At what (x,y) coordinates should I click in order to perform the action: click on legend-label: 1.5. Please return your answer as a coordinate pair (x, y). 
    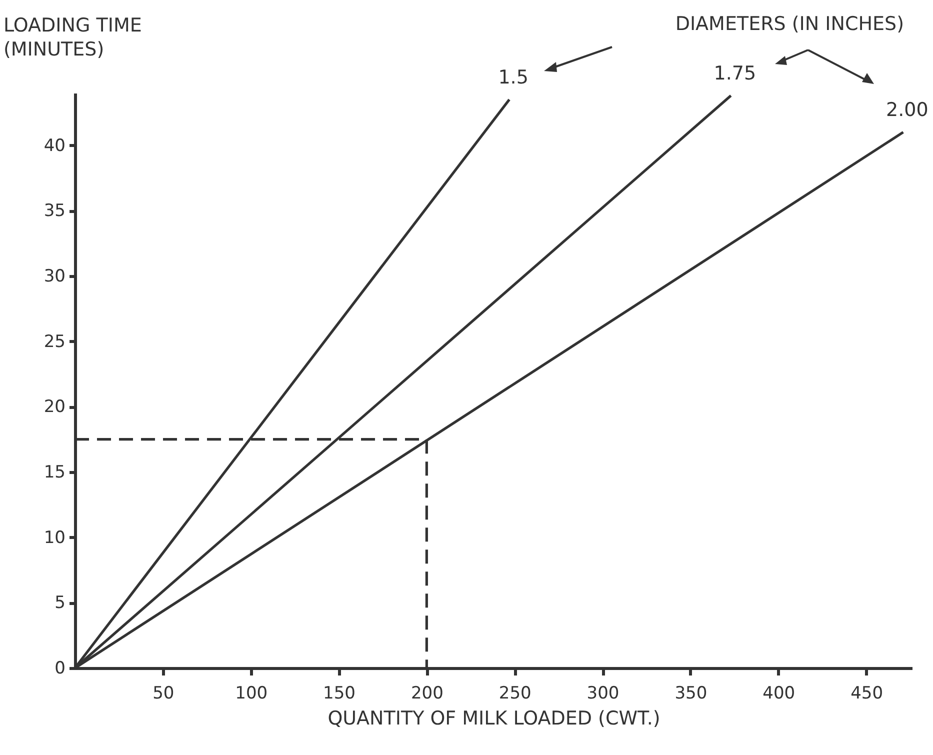
    Looking at the image, I should click on (513, 77).